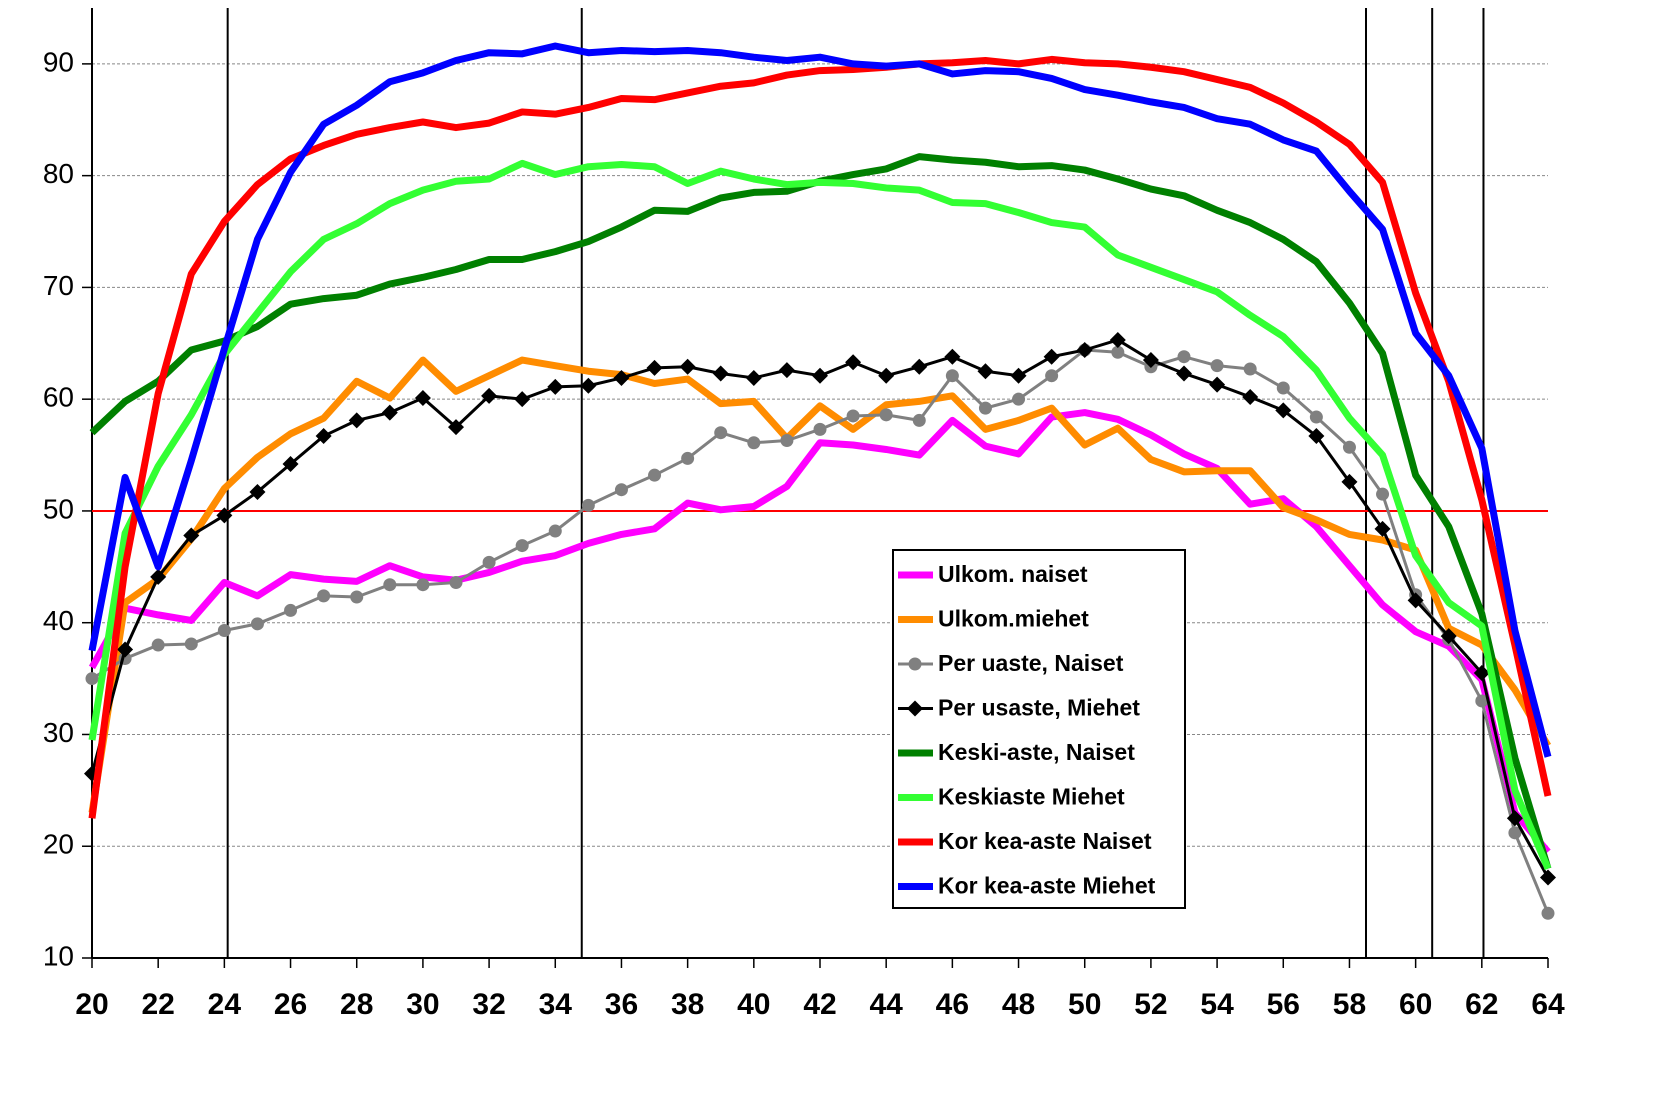 The image size is (1673, 1099). Describe the element at coordinates (58, 732) in the screenshot. I see `y-tick-label: 30` at that location.